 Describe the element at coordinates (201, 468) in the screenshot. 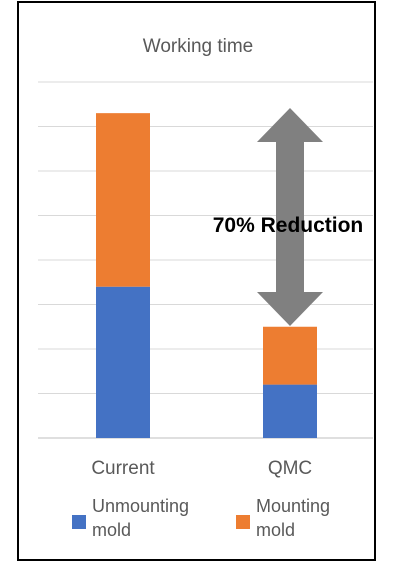

I see `x-tick-labels: Current QMC` at that location.